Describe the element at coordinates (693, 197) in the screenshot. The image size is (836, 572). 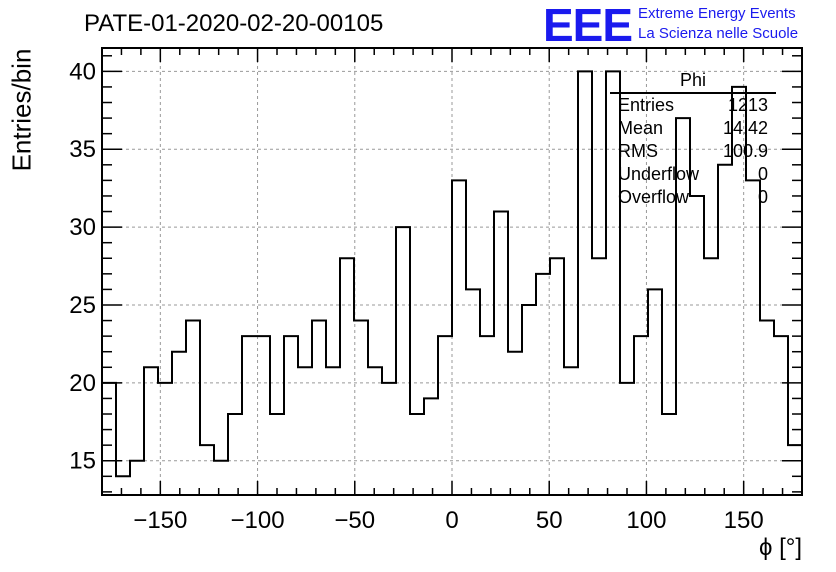
I see `stats-row-overflow: Overflow 0` at that location.